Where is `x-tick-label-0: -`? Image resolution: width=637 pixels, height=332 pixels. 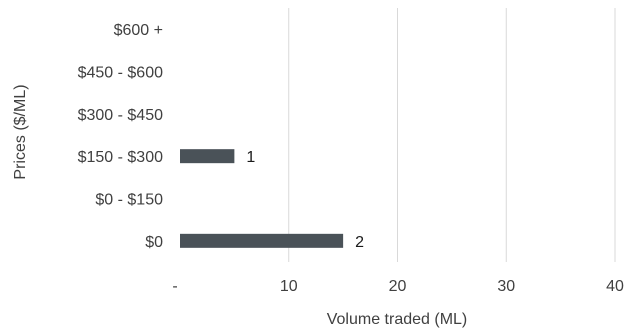
x-tick-label-0: - is located at coordinates (174, 286).